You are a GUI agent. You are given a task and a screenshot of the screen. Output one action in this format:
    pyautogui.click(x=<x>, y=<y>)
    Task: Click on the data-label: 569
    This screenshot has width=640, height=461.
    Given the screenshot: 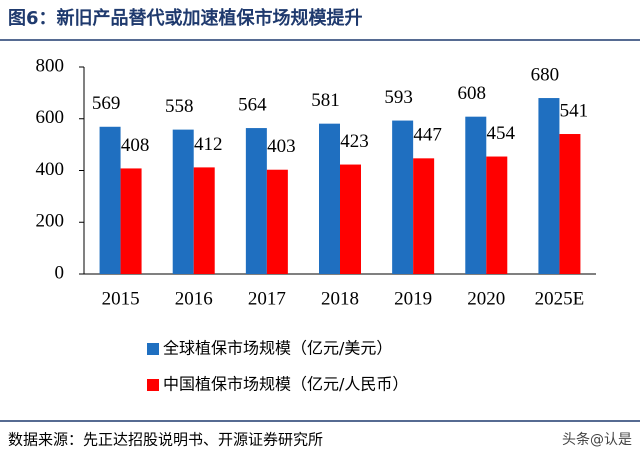 What is the action you would take?
    pyautogui.click(x=106, y=103)
    